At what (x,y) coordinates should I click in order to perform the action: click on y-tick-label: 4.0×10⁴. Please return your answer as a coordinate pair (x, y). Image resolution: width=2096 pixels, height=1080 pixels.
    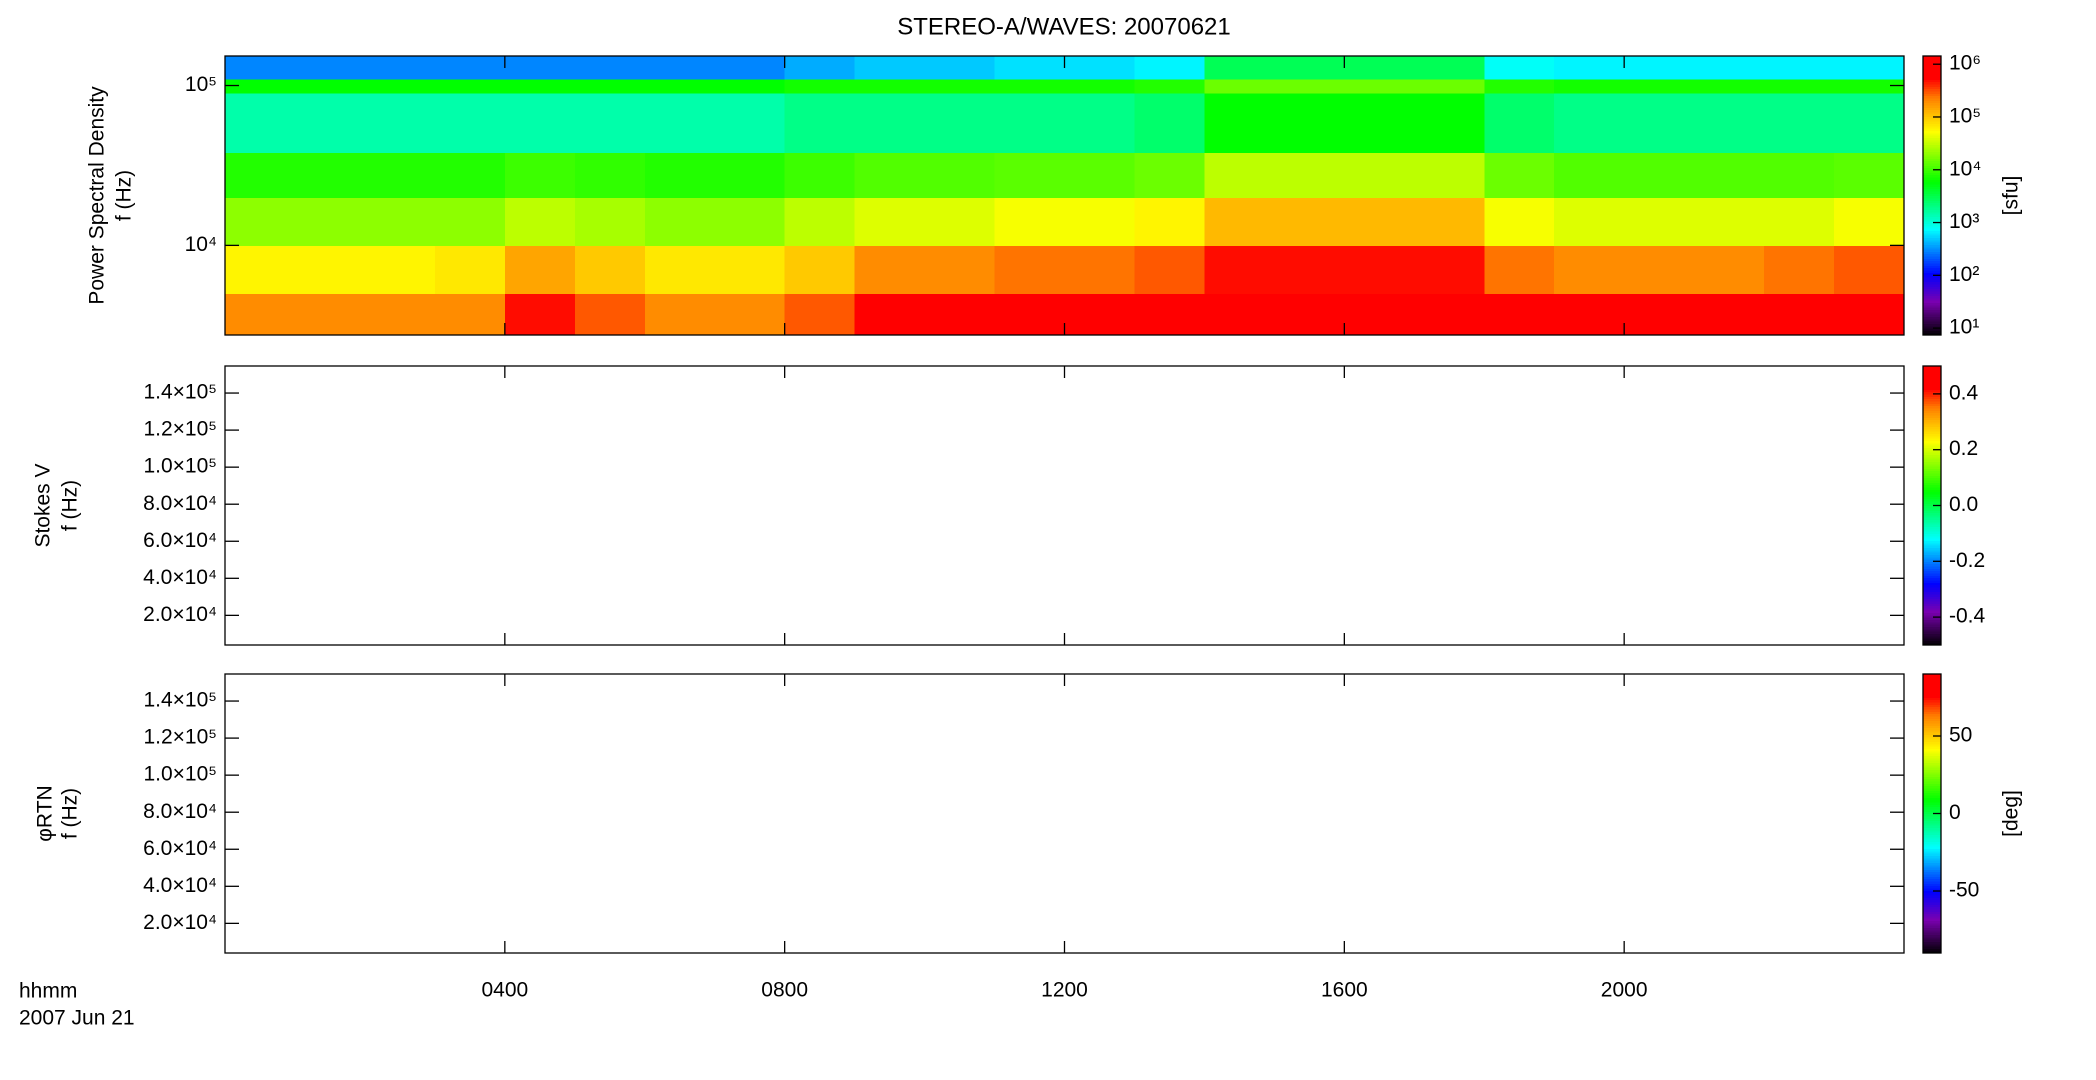
    Looking at the image, I should click on (180, 577).